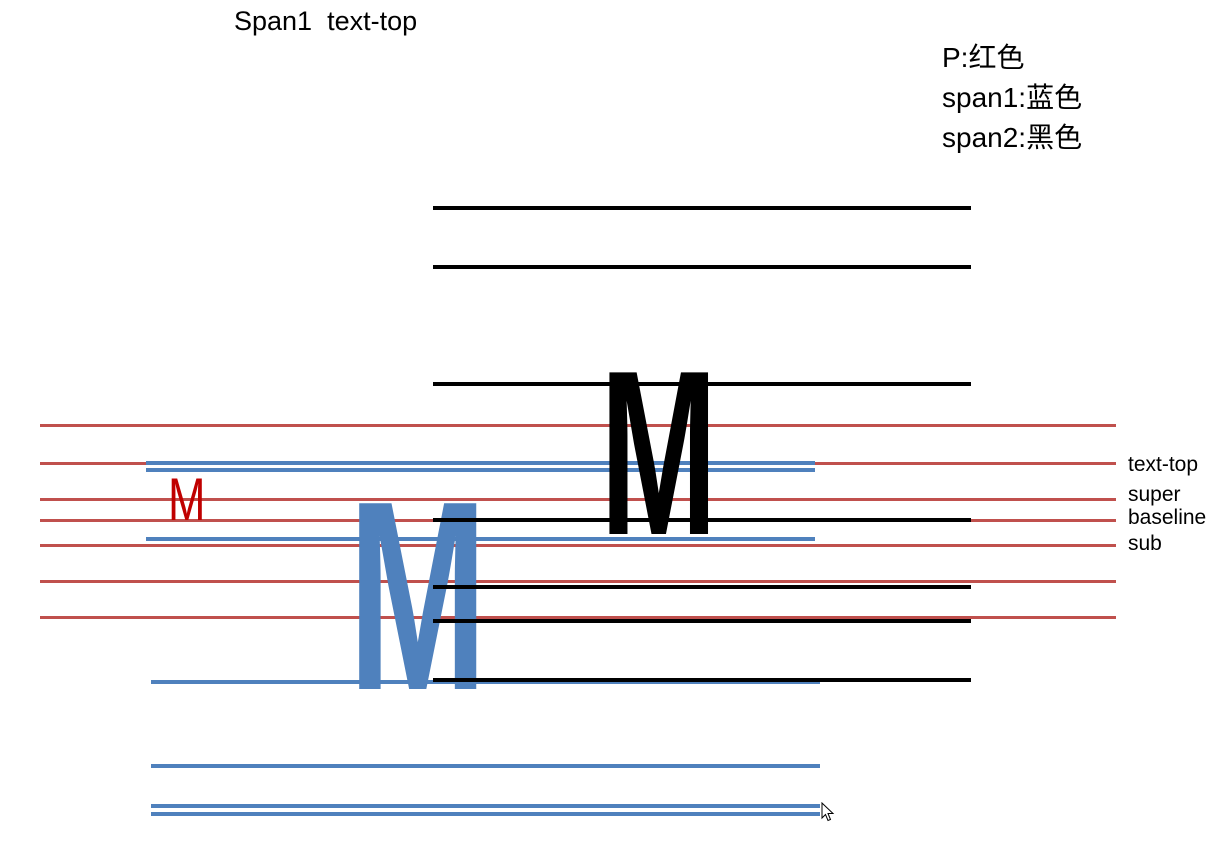 The height and width of the screenshot is (846, 1230). Describe the element at coordinates (326, 21) in the screenshot. I see `diagram-title: Span1 text-top` at that location.